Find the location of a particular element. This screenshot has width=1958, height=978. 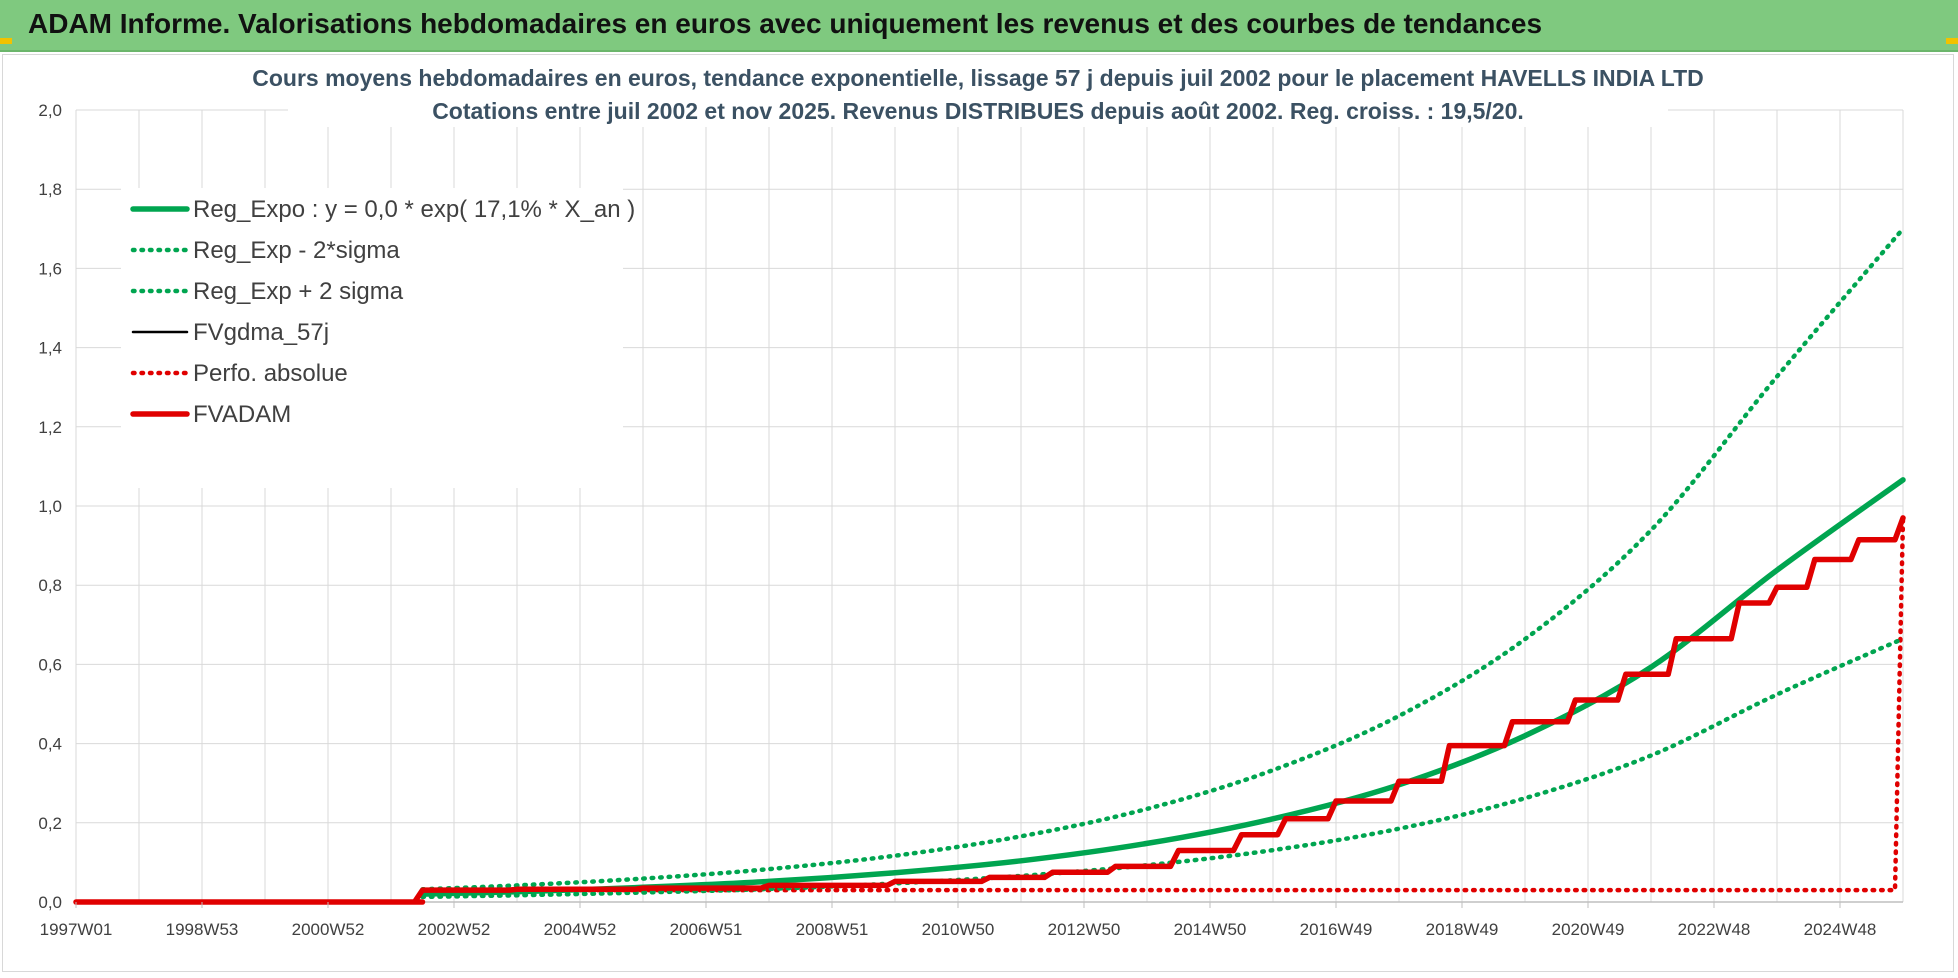

corner-accent-left is located at coordinates (6, 41).